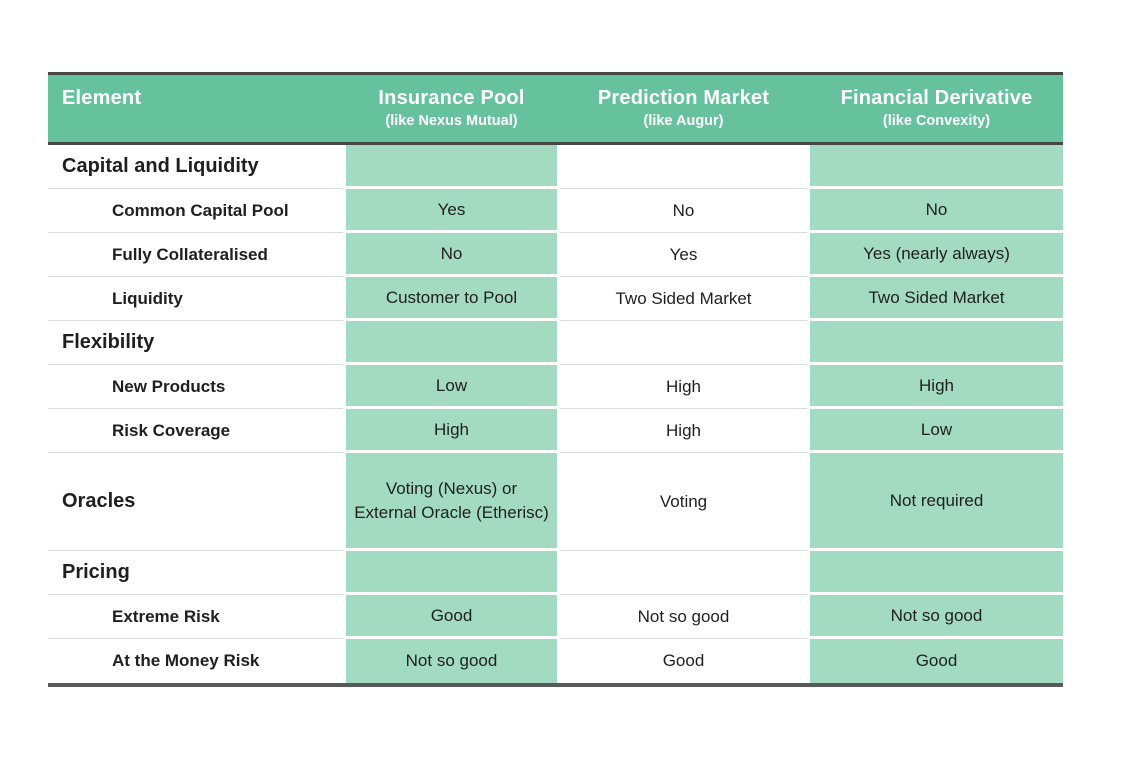 The image size is (1125, 759). What do you see at coordinates (683, 617) in the screenshot?
I see `cell-prediction-market: Not so good` at bounding box center [683, 617].